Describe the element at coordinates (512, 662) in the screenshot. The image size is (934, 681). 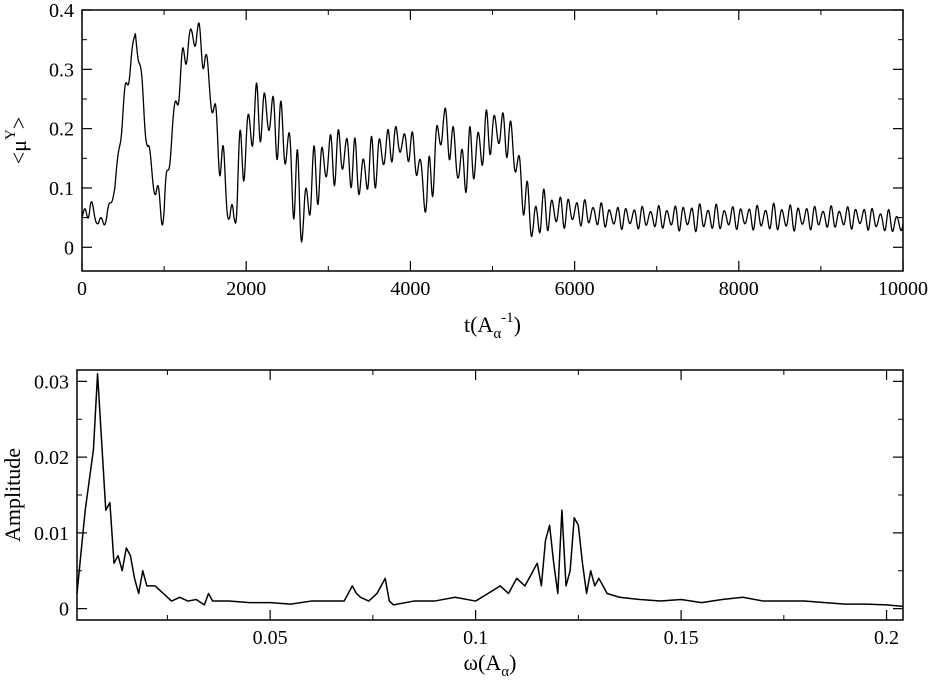
I see `spectrum-x-axis-label-close: )` at that location.